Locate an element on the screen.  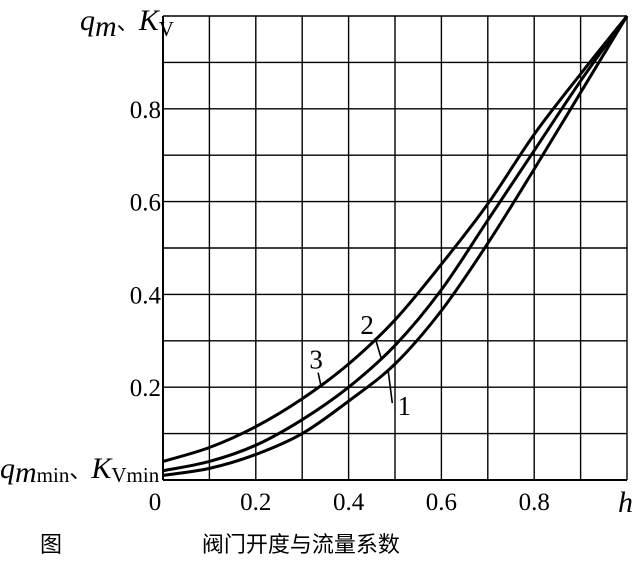
x-tick-label: 0.8 is located at coordinates (534, 502).